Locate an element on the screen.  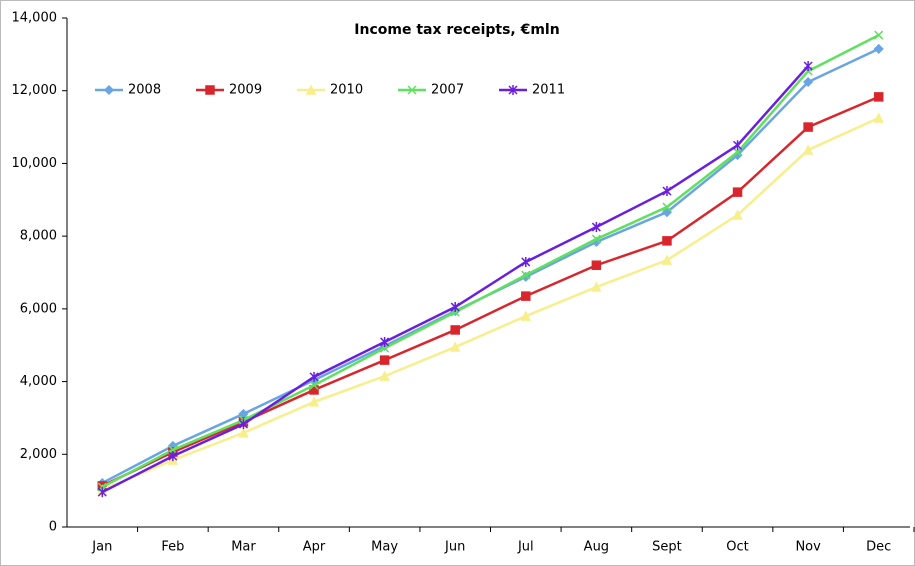
y-tick-label: 6,000 is located at coordinates (38, 308).